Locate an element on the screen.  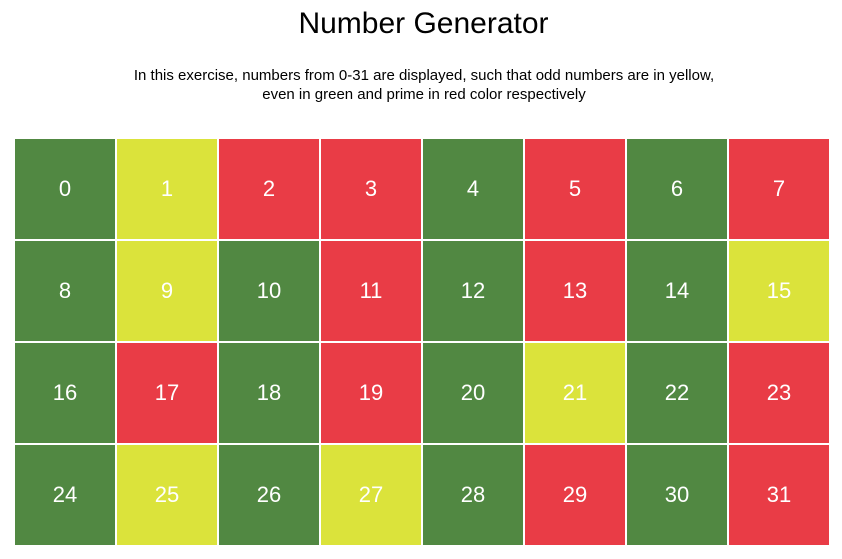
number-cell: 18 is located at coordinates (269, 393).